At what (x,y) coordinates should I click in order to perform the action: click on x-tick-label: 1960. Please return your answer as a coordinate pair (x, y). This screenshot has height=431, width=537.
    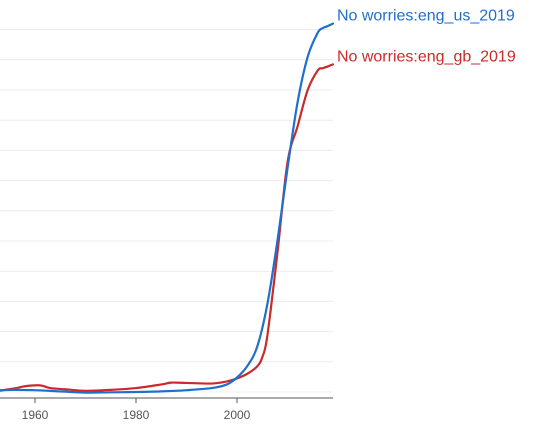
    Looking at the image, I should click on (35, 415).